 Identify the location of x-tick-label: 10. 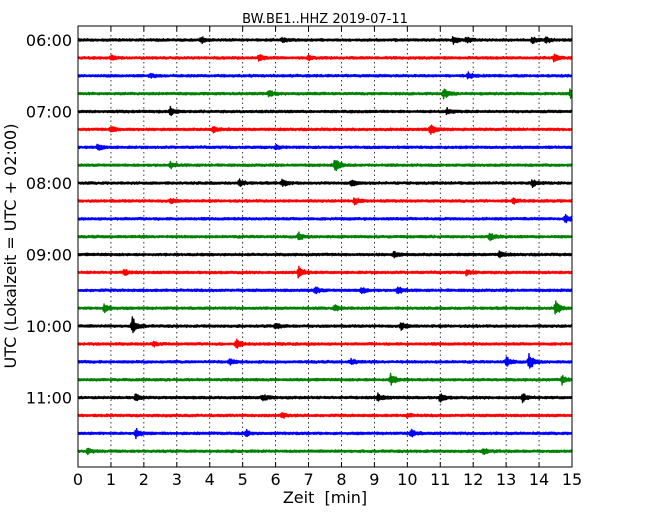
(407, 479).